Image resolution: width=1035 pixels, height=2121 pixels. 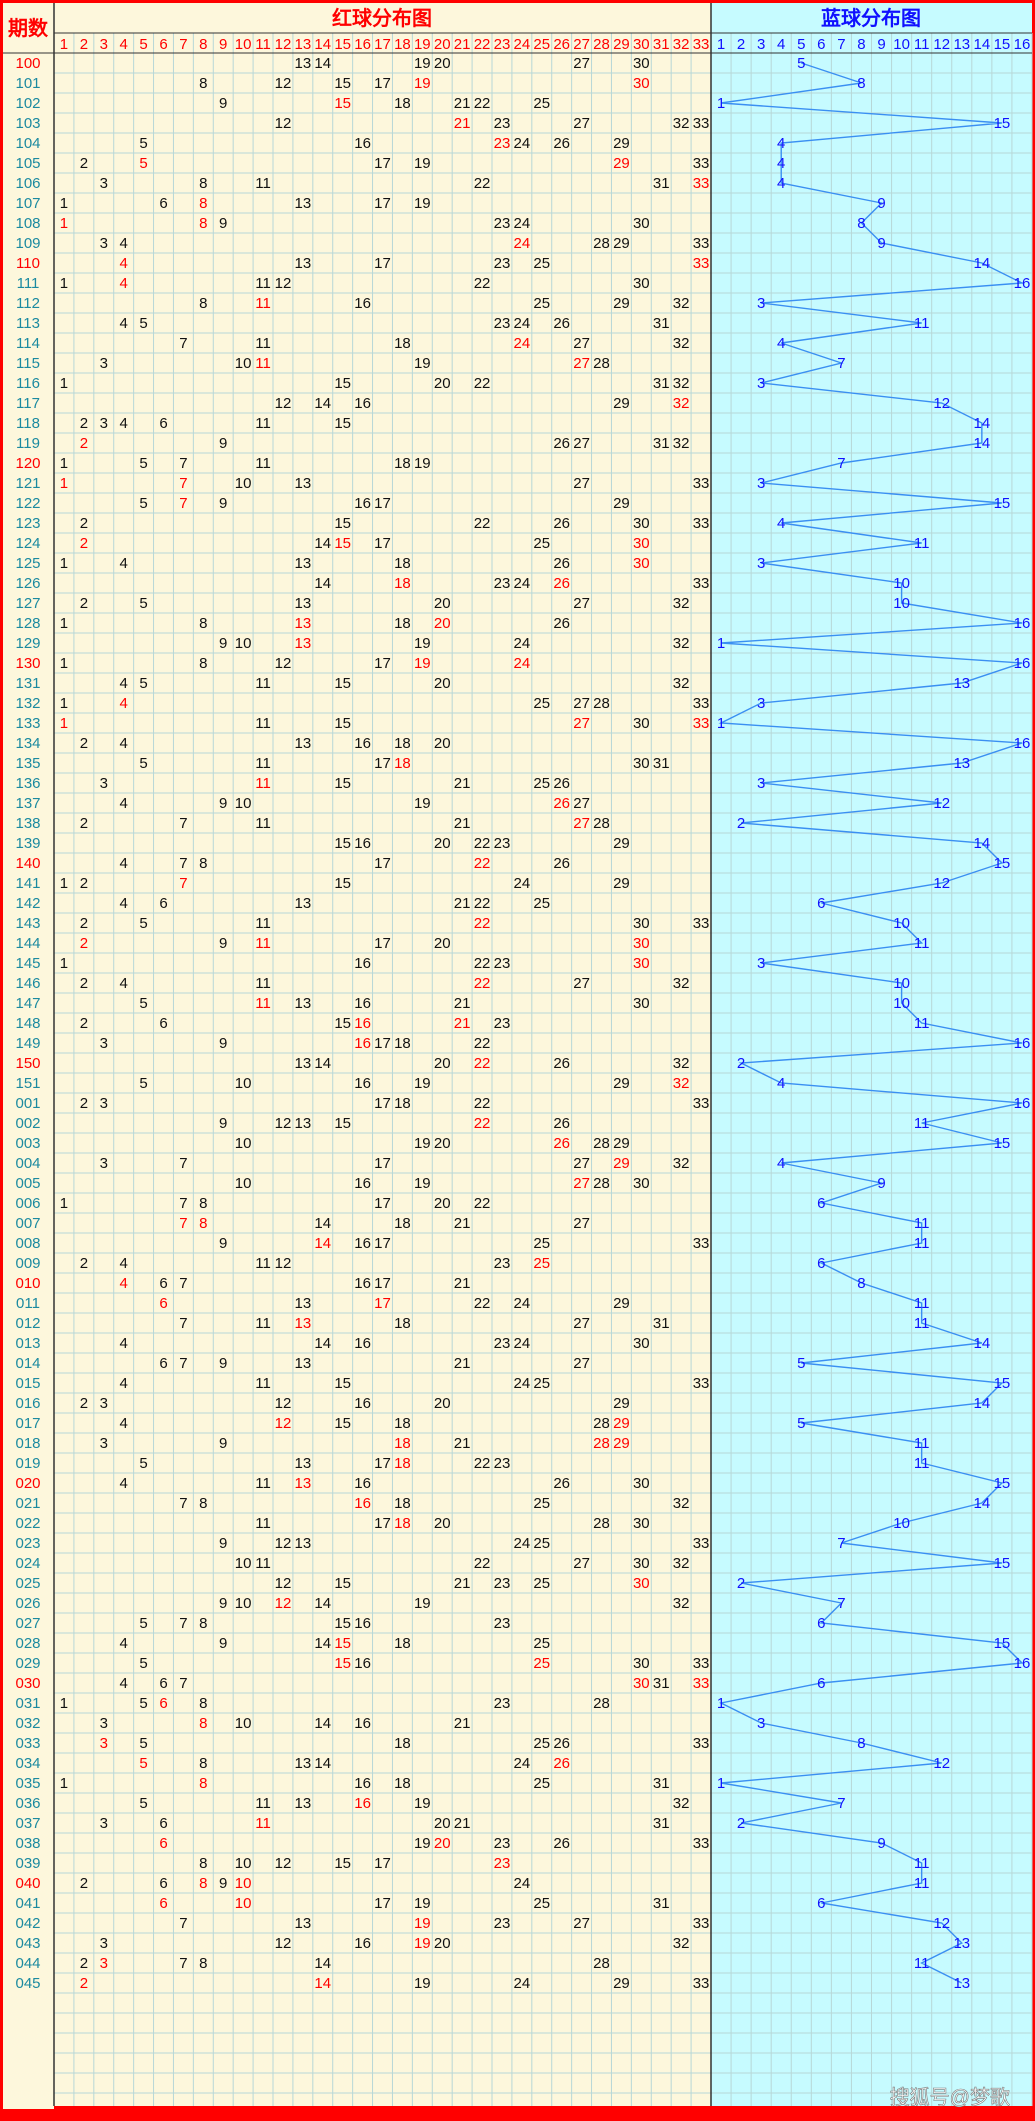 I want to click on period-label: 003, so click(x=27, y=1143).